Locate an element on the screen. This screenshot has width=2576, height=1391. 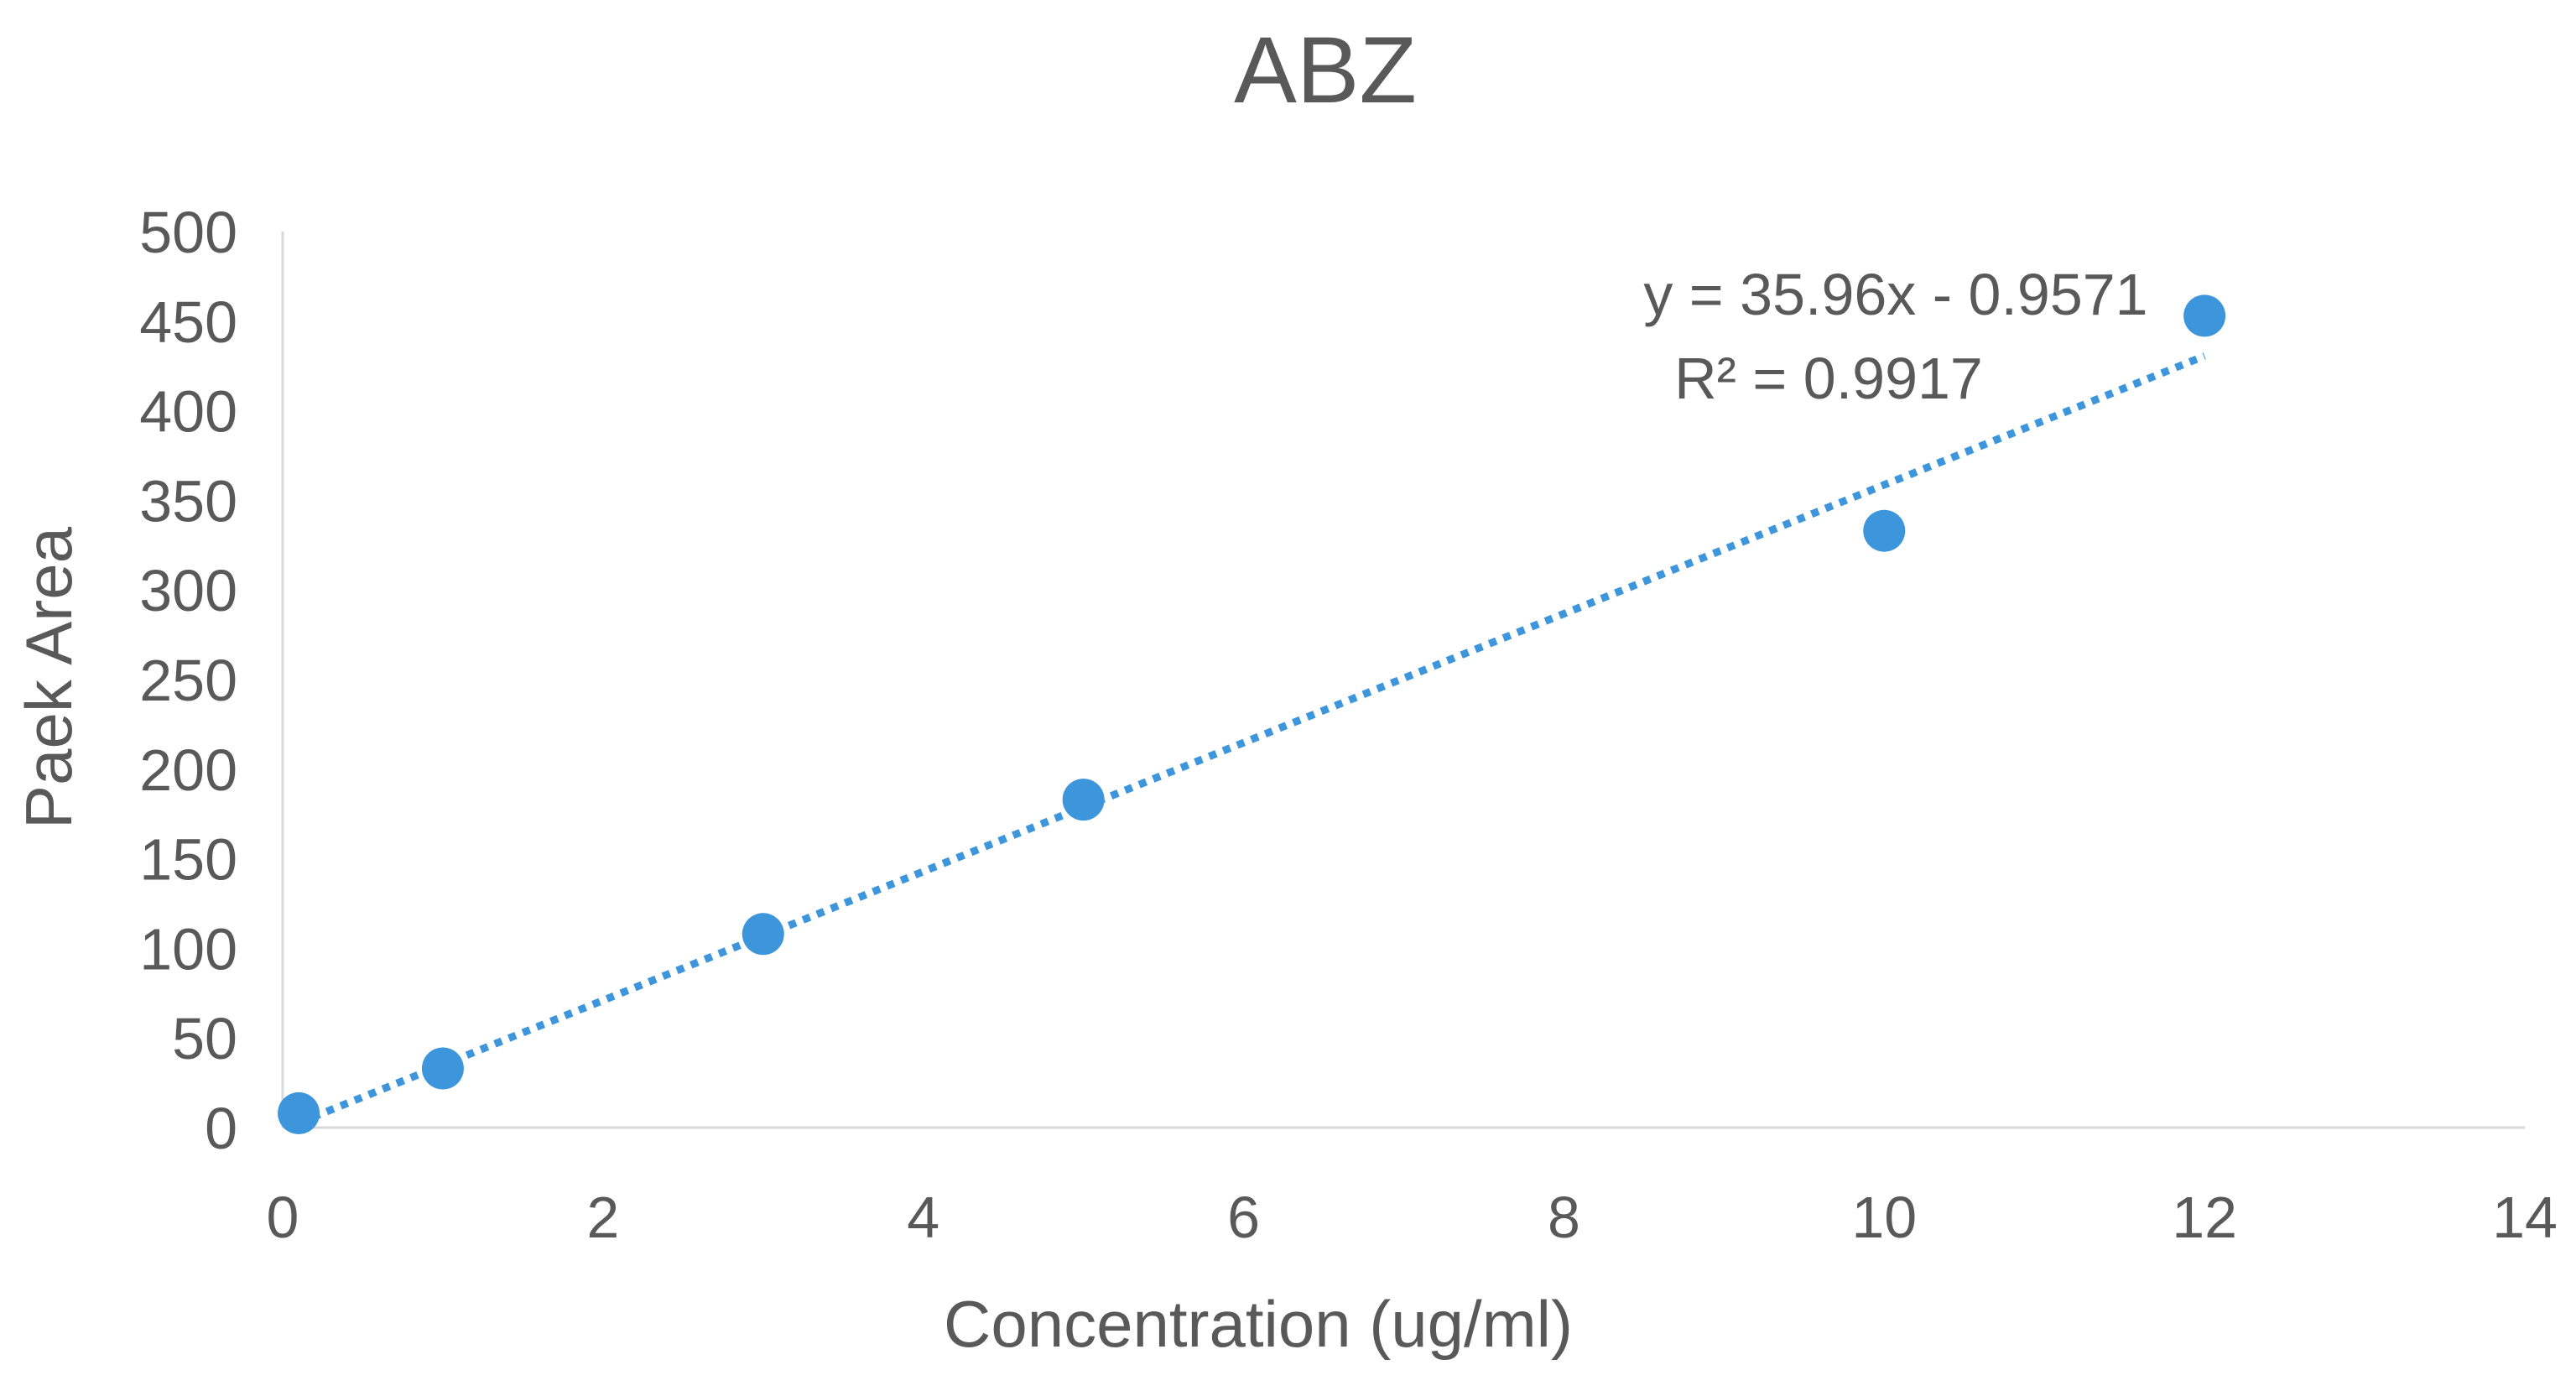
y-tick-label: 250 is located at coordinates (188, 680).